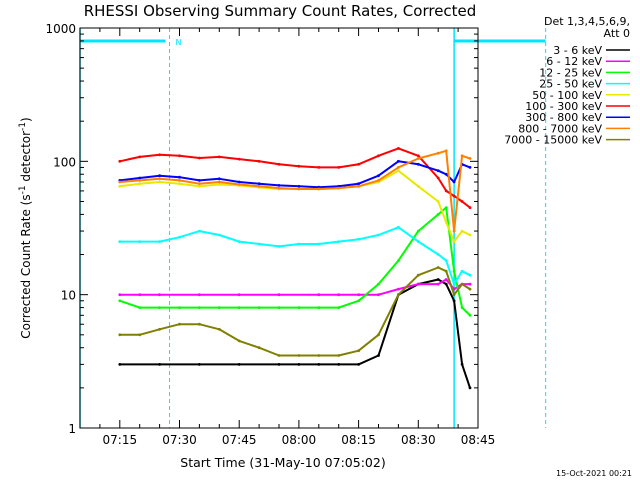  Describe the element at coordinates (567, 95) in the screenshot. I see `legend-label: 50 - 100 keV` at that location.